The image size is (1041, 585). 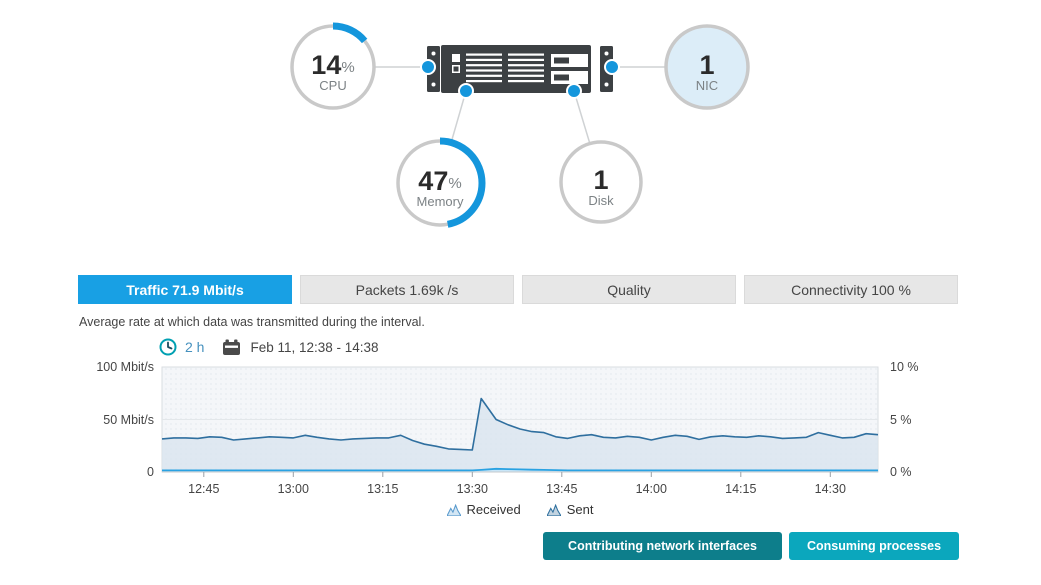 I want to click on received-line, so click(x=520, y=424).